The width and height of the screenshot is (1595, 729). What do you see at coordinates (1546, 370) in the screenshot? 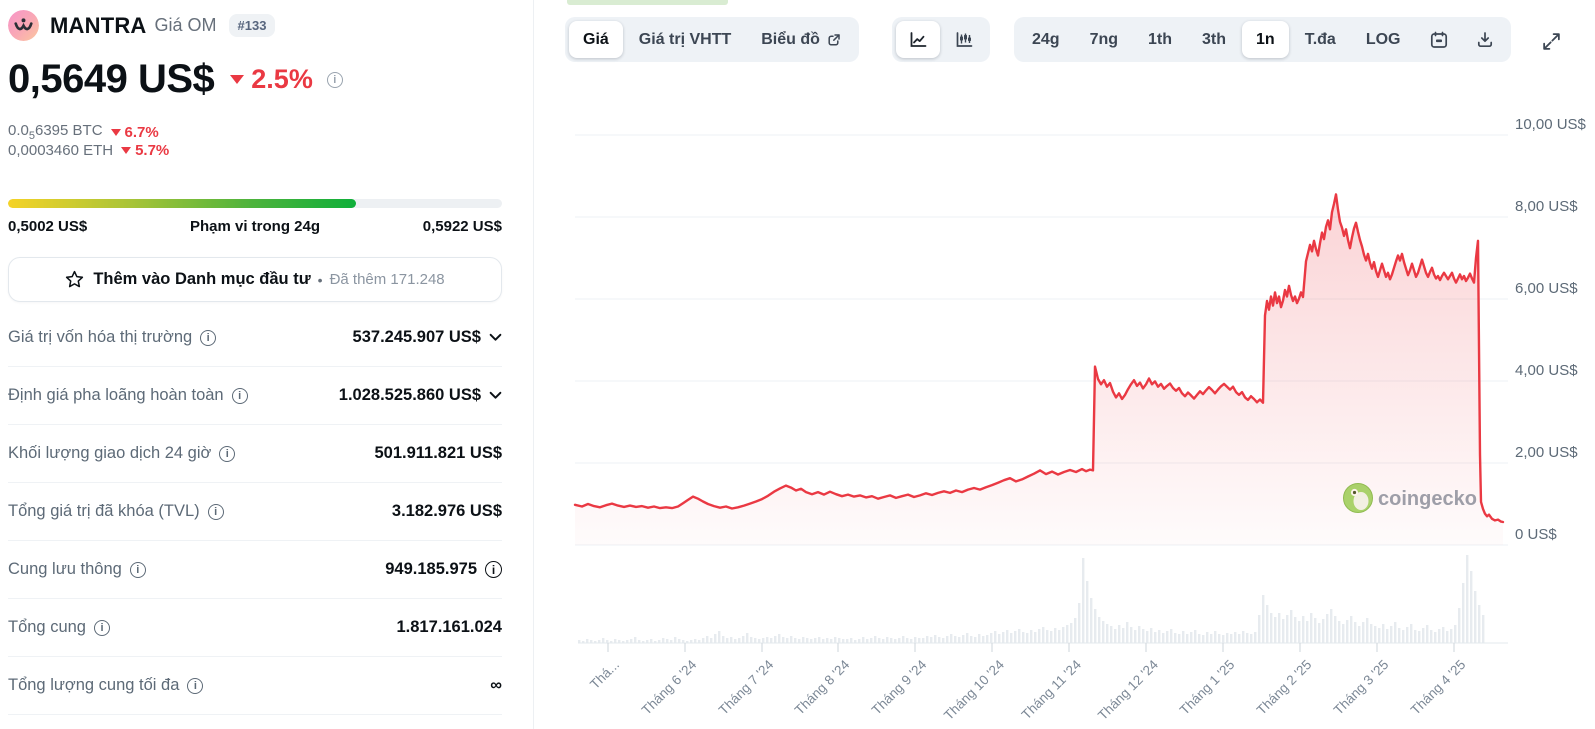
I see `y-axis-tick-label: 4,00 US$` at bounding box center [1546, 370].